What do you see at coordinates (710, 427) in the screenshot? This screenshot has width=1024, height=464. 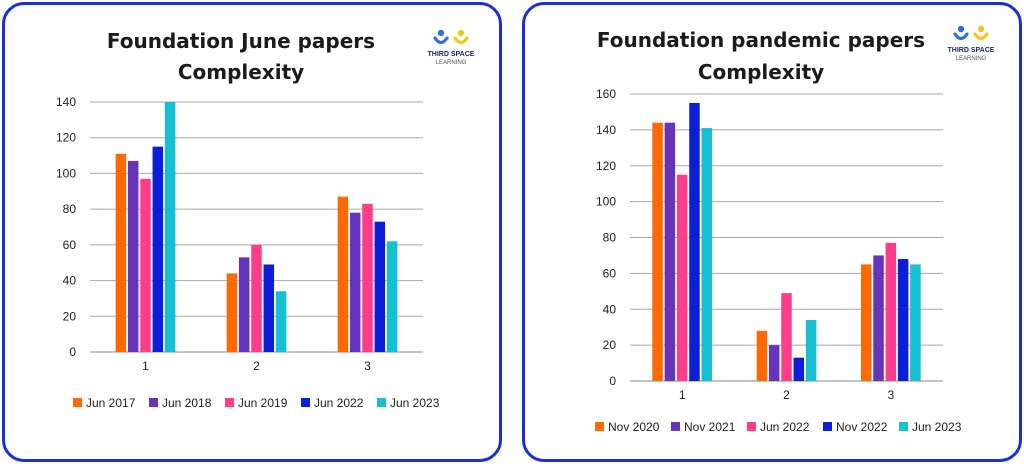 I see `legend-label: Nov 2021` at bounding box center [710, 427].